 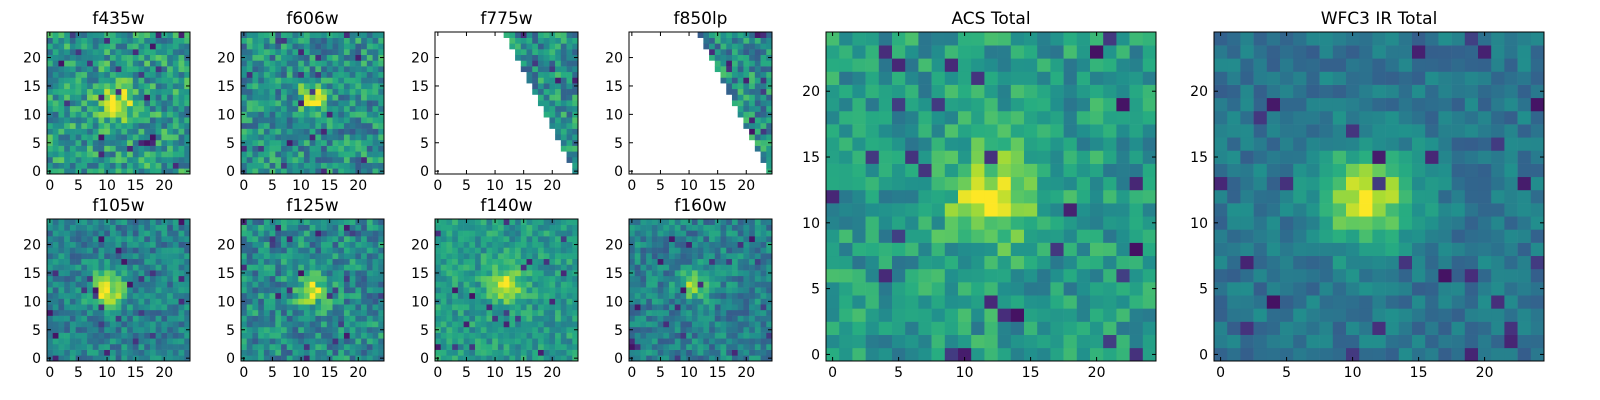 What do you see at coordinates (700, 103) in the screenshot?
I see `axes-frame` at bounding box center [700, 103].